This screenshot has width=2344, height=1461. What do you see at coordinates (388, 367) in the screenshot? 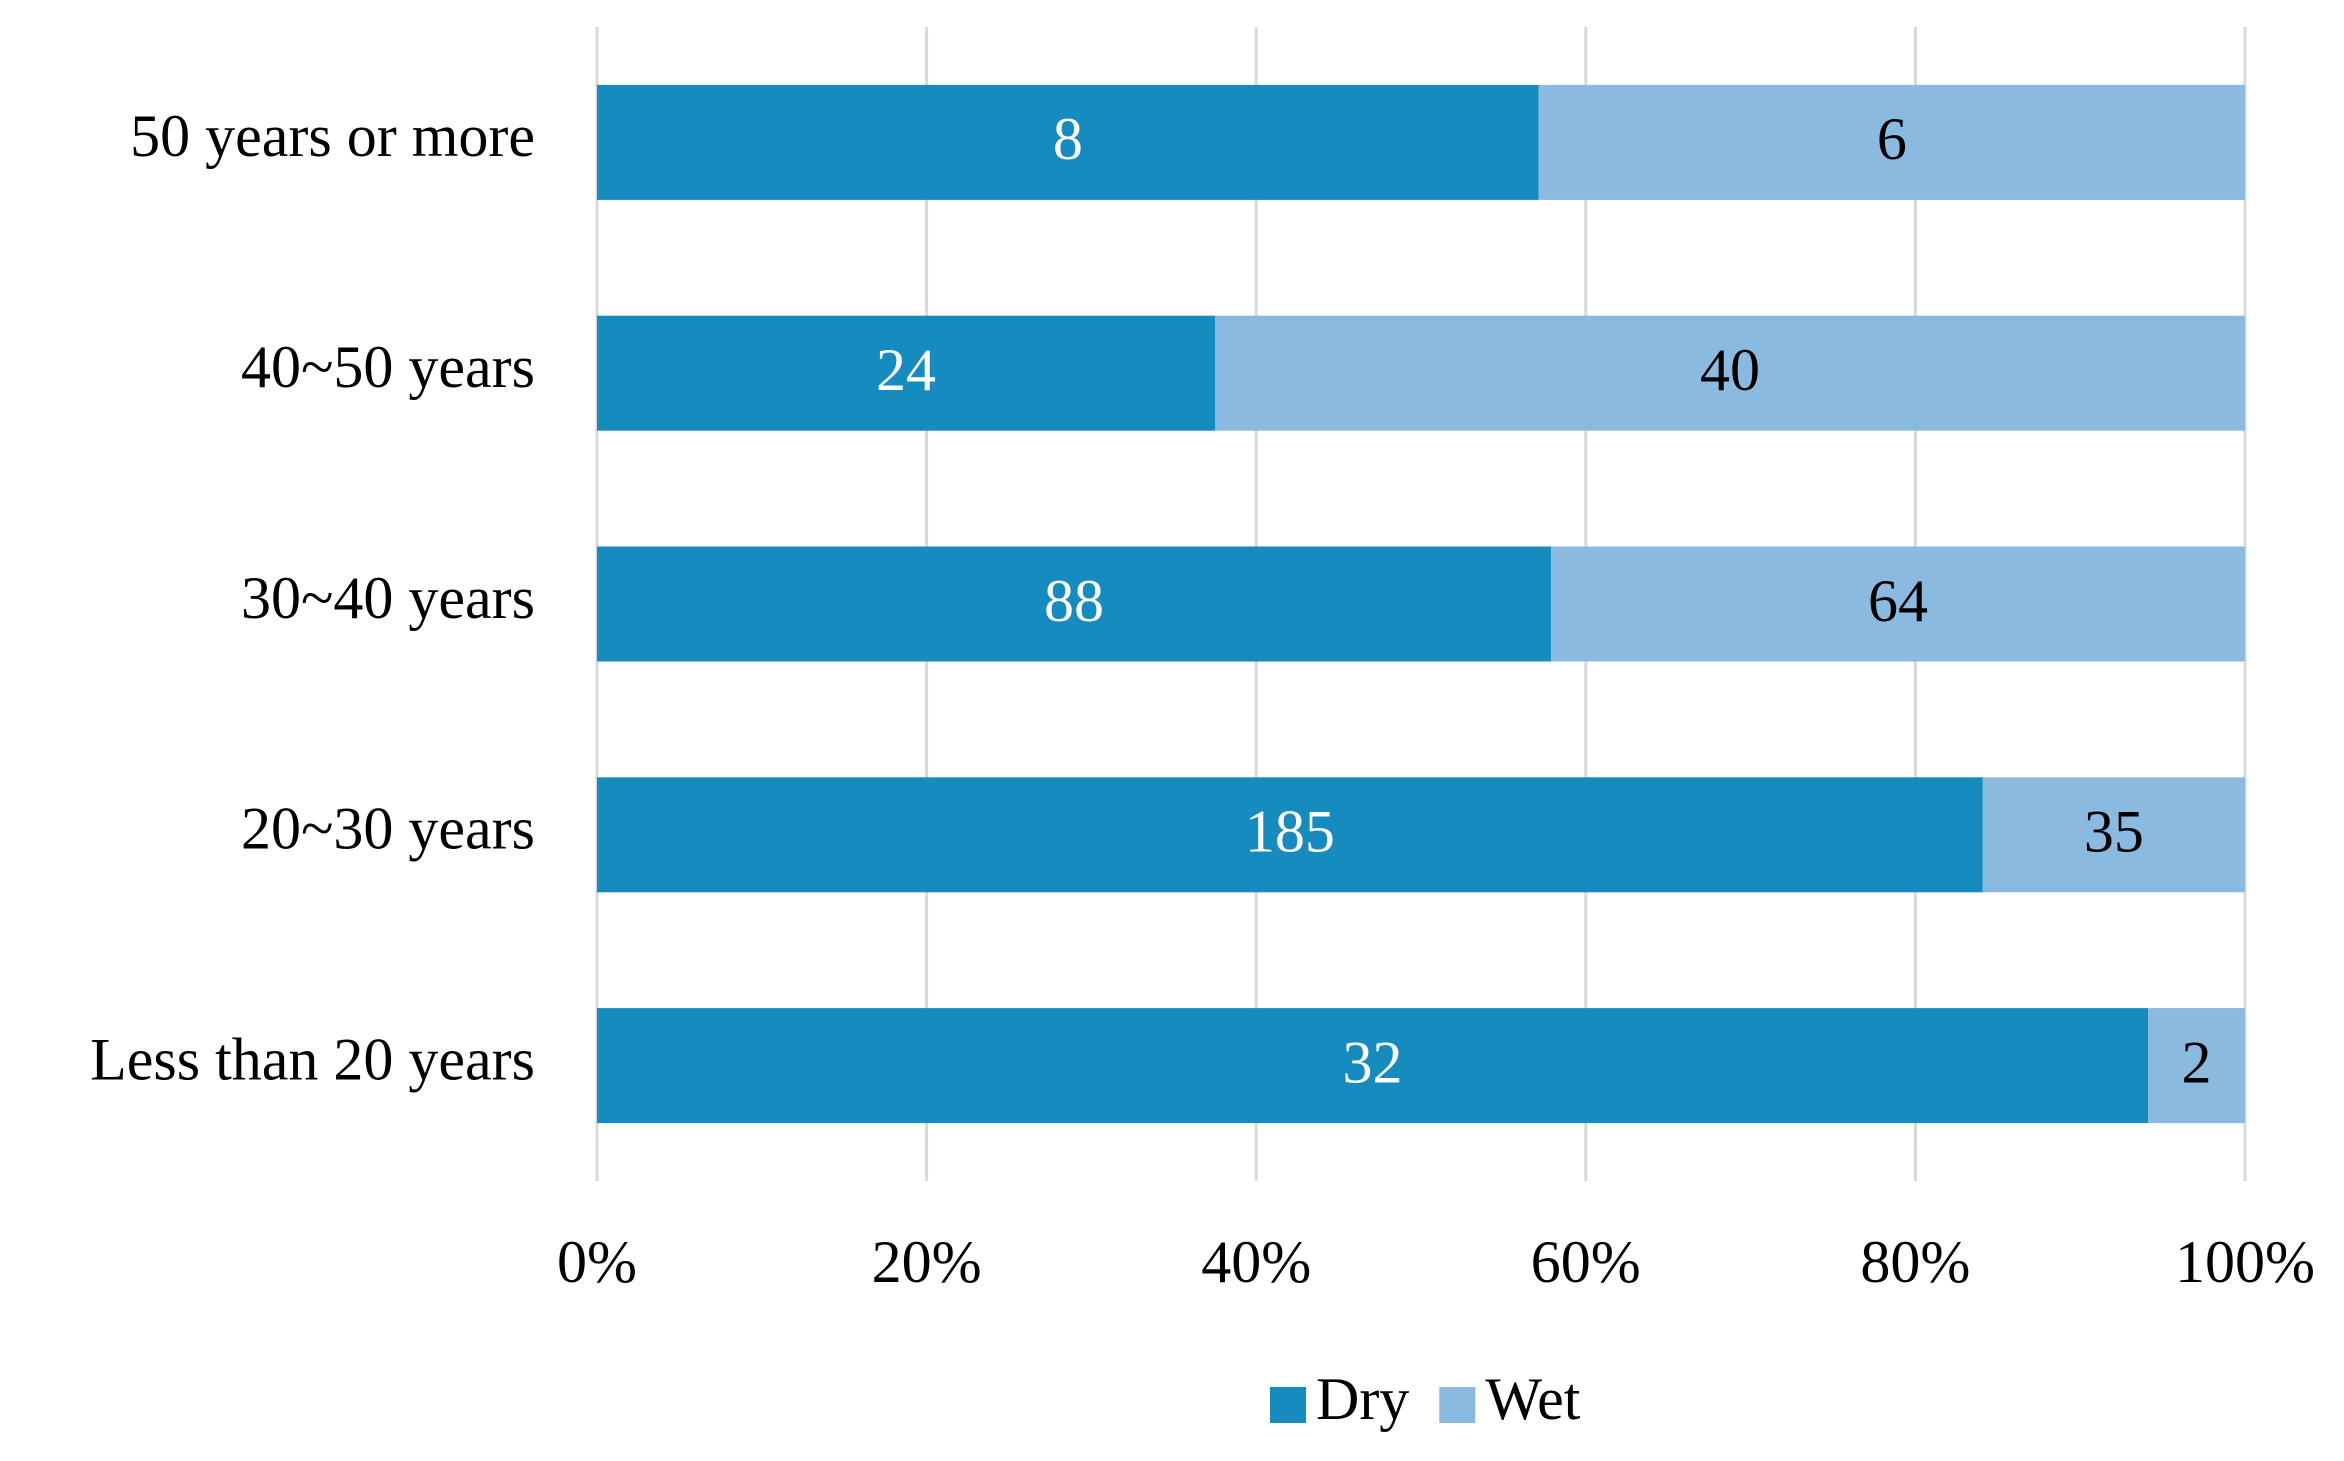
I see `y-tick-label: 40~50 years` at bounding box center [388, 367].